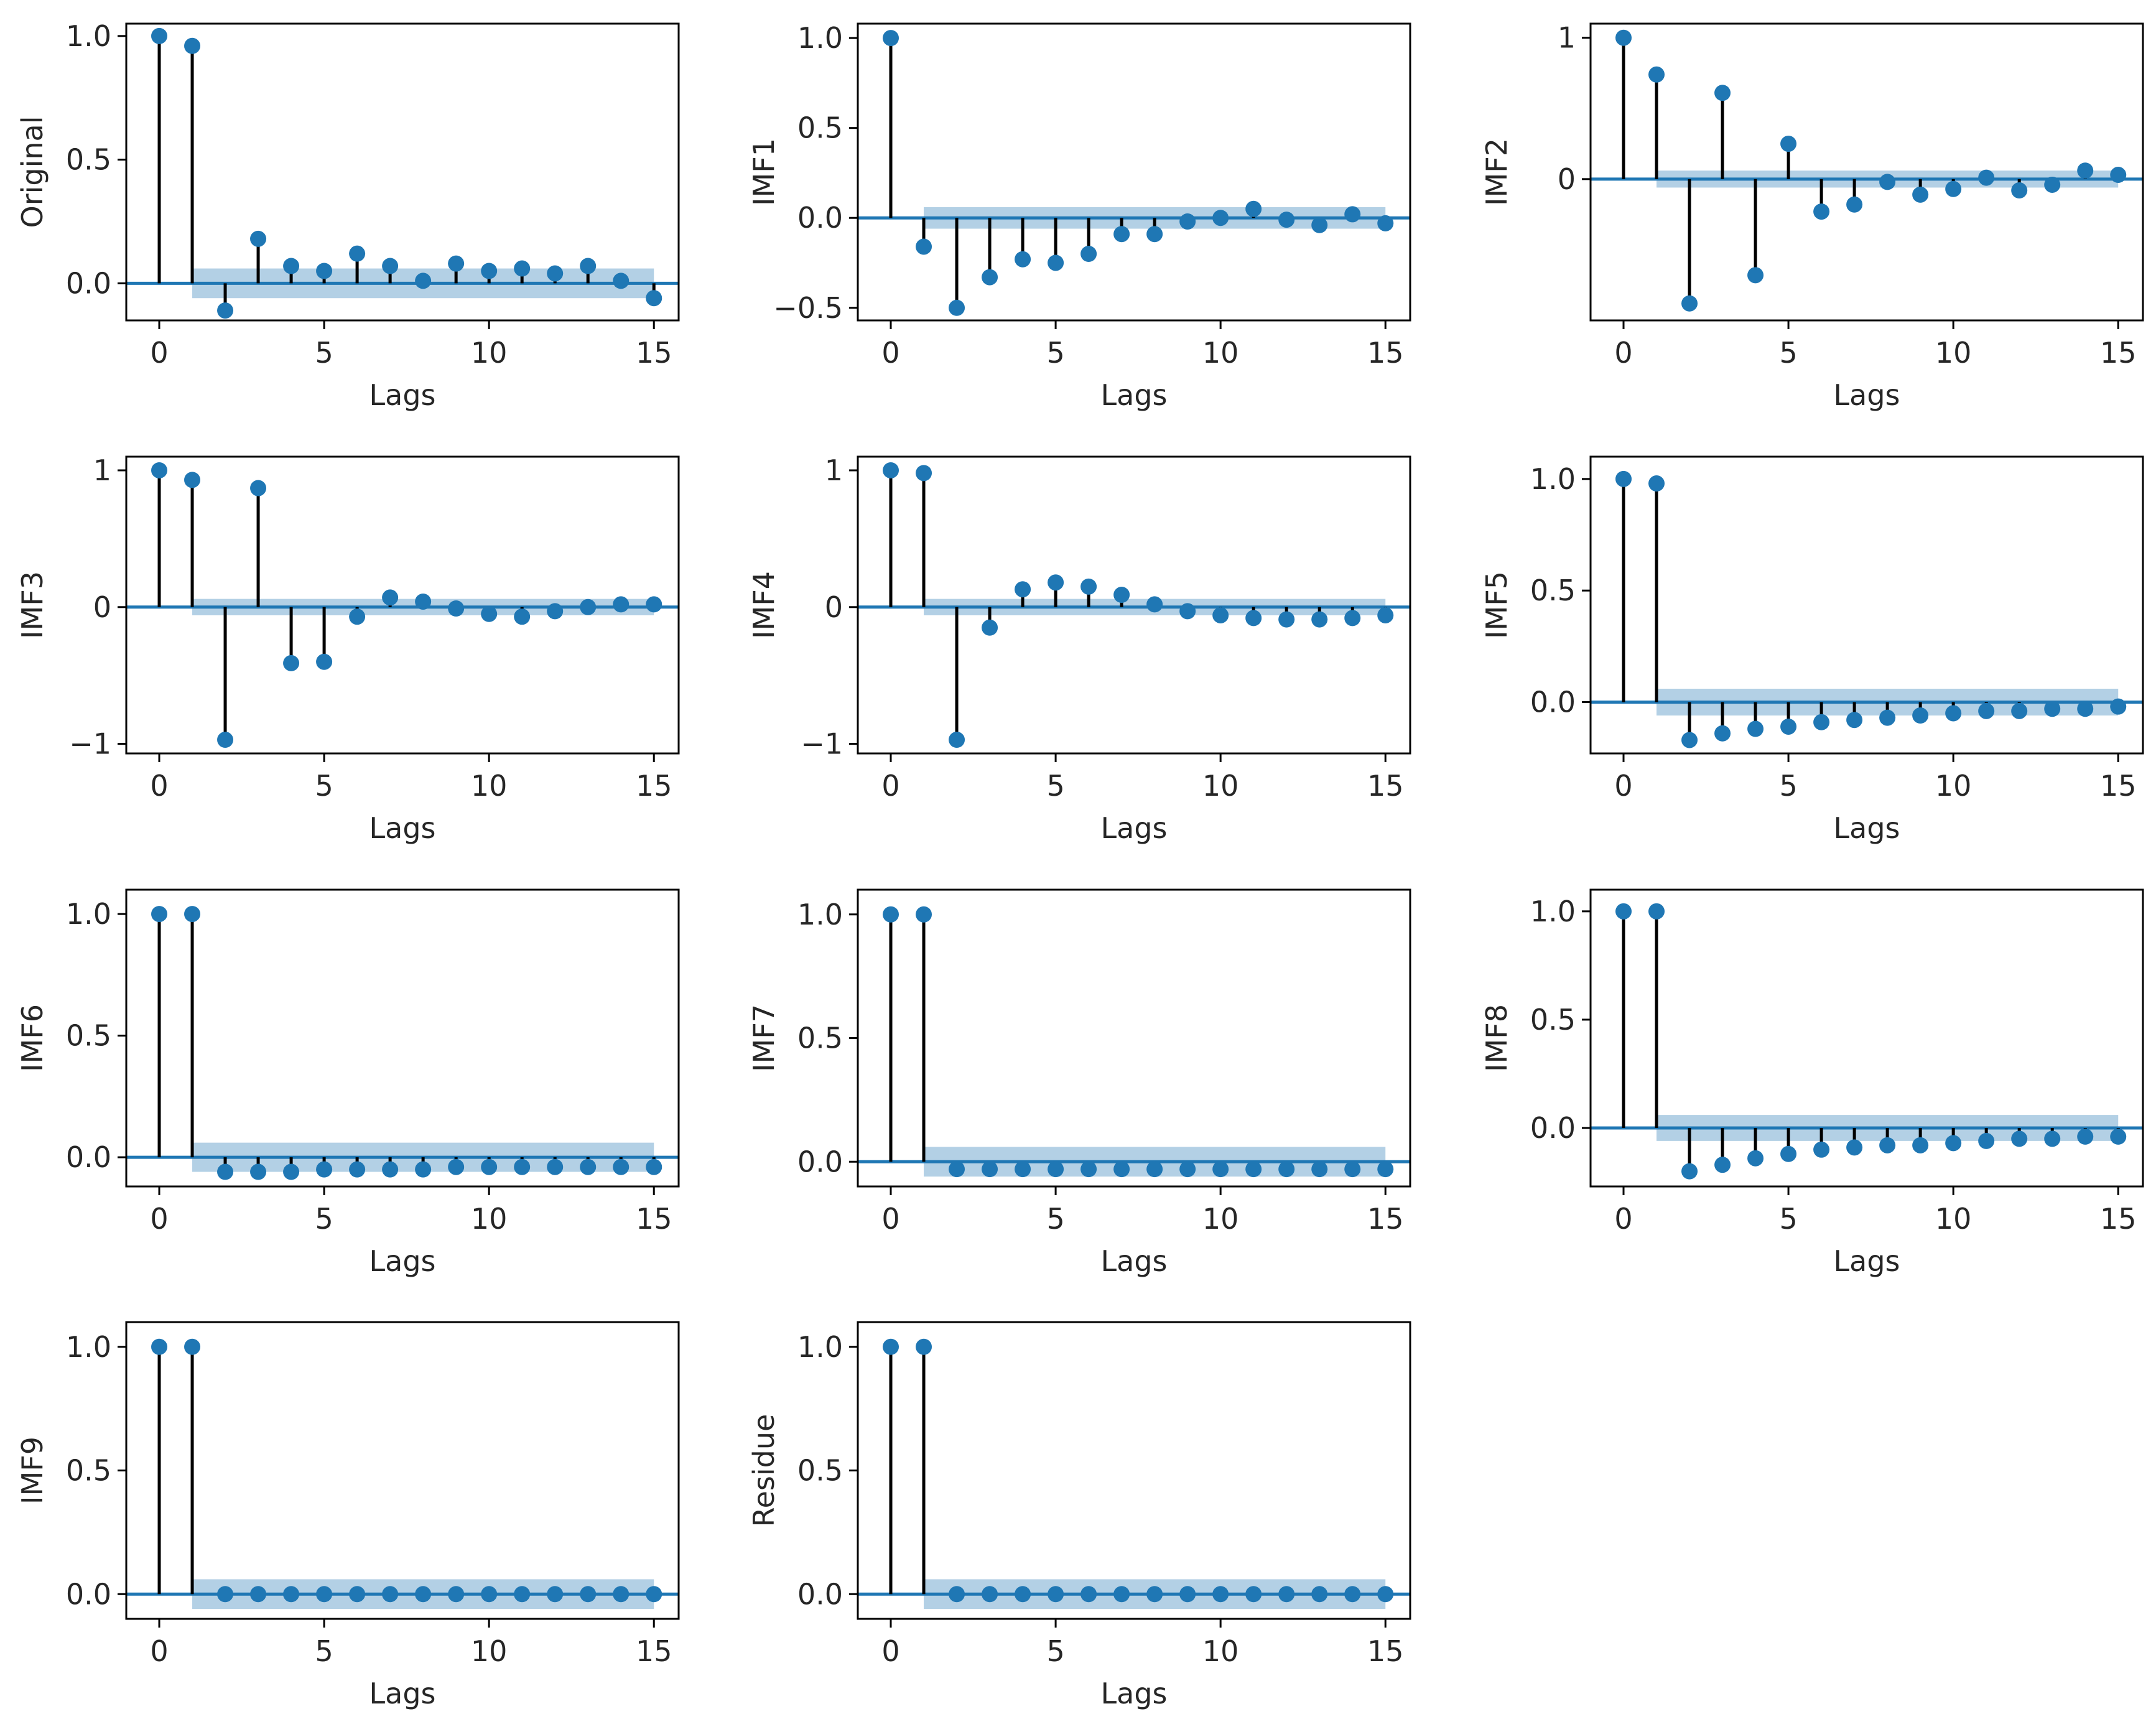 Image resolution: width=2156 pixels, height=1724 pixels. I want to click on y-axis-label: IMF9, so click(33, 1471).